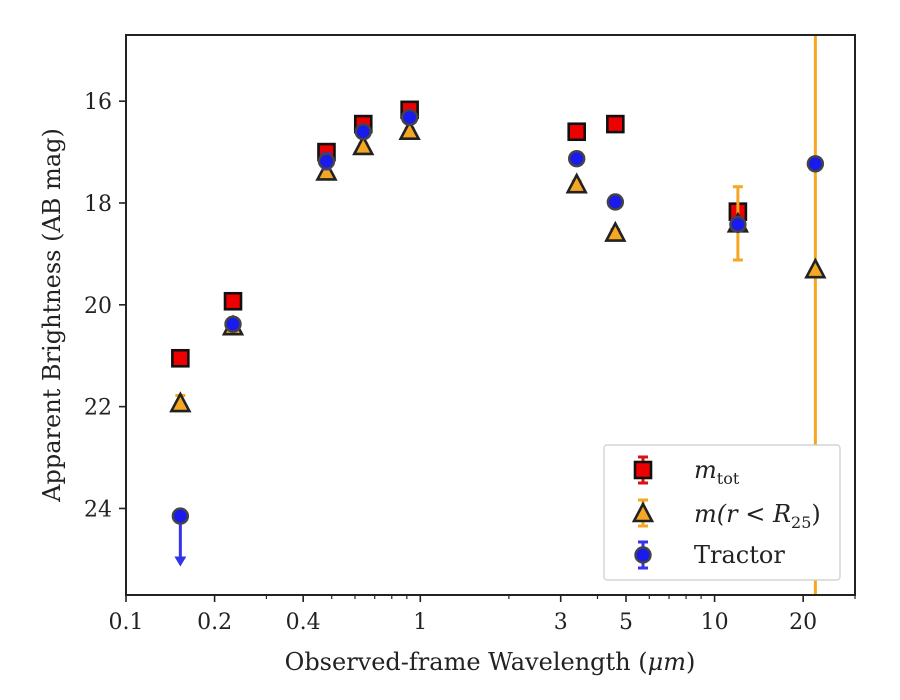 The width and height of the screenshot is (900, 700). What do you see at coordinates (214, 622) in the screenshot?
I see `x-tick-label-1: 0.2` at bounding box center [214, 622].